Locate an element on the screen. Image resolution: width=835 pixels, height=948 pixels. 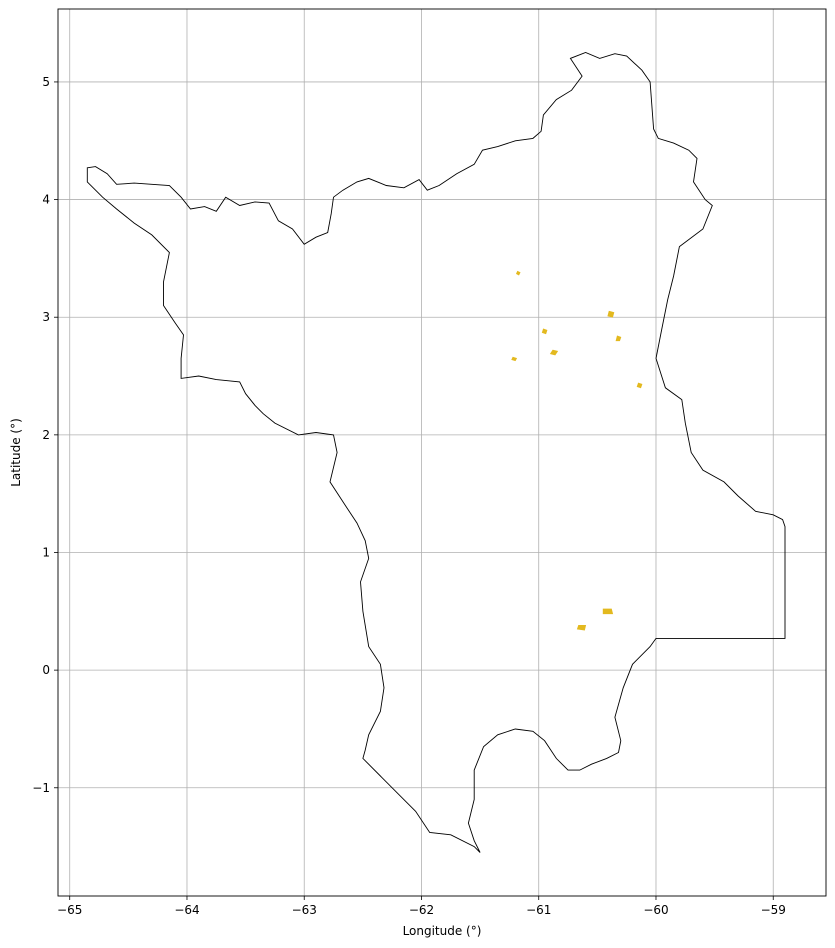
x-axis-ticks: −65 −64 −63 −62 −61 −60 −59 is located at coordinates (421, 906).